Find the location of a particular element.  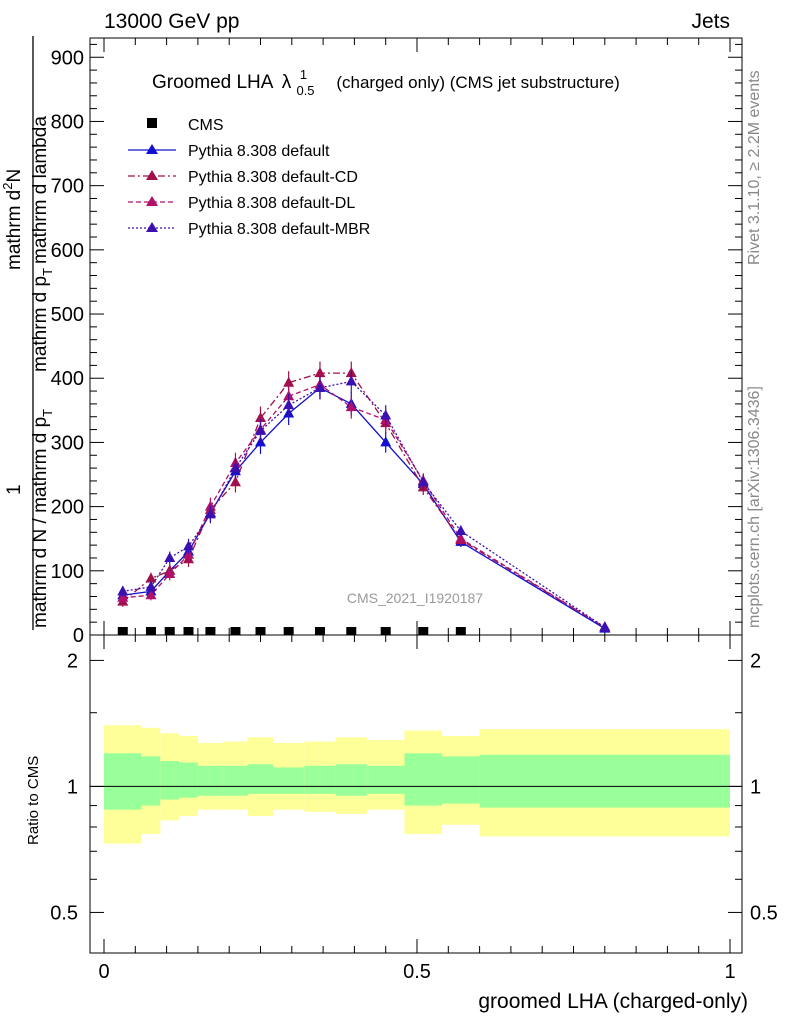

legend-marker-default is located at coordinates (152, 149).